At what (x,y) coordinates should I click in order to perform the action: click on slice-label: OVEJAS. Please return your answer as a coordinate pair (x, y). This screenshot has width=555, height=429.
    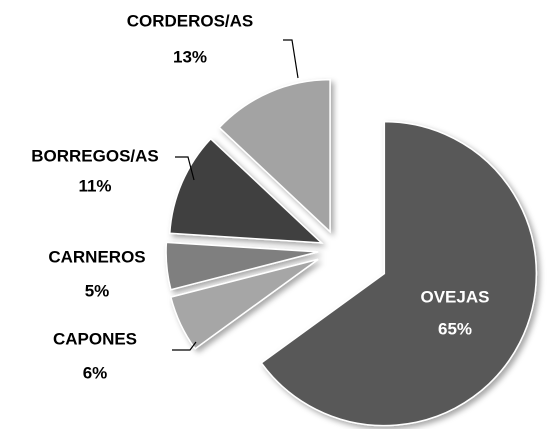
    Looking at the image, I should click on (455, 296).